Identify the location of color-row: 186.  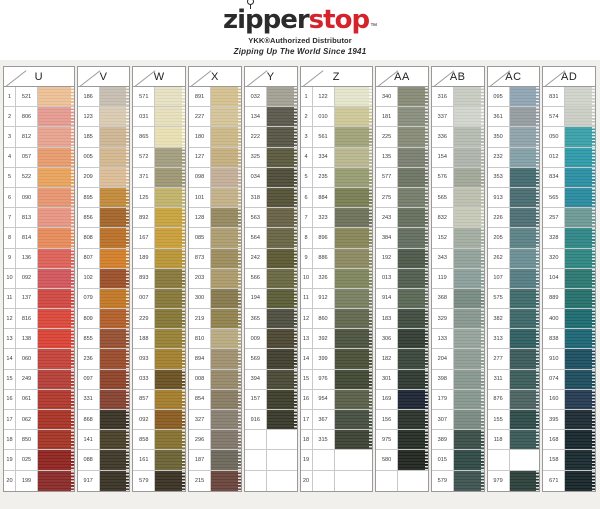
(103, 97).